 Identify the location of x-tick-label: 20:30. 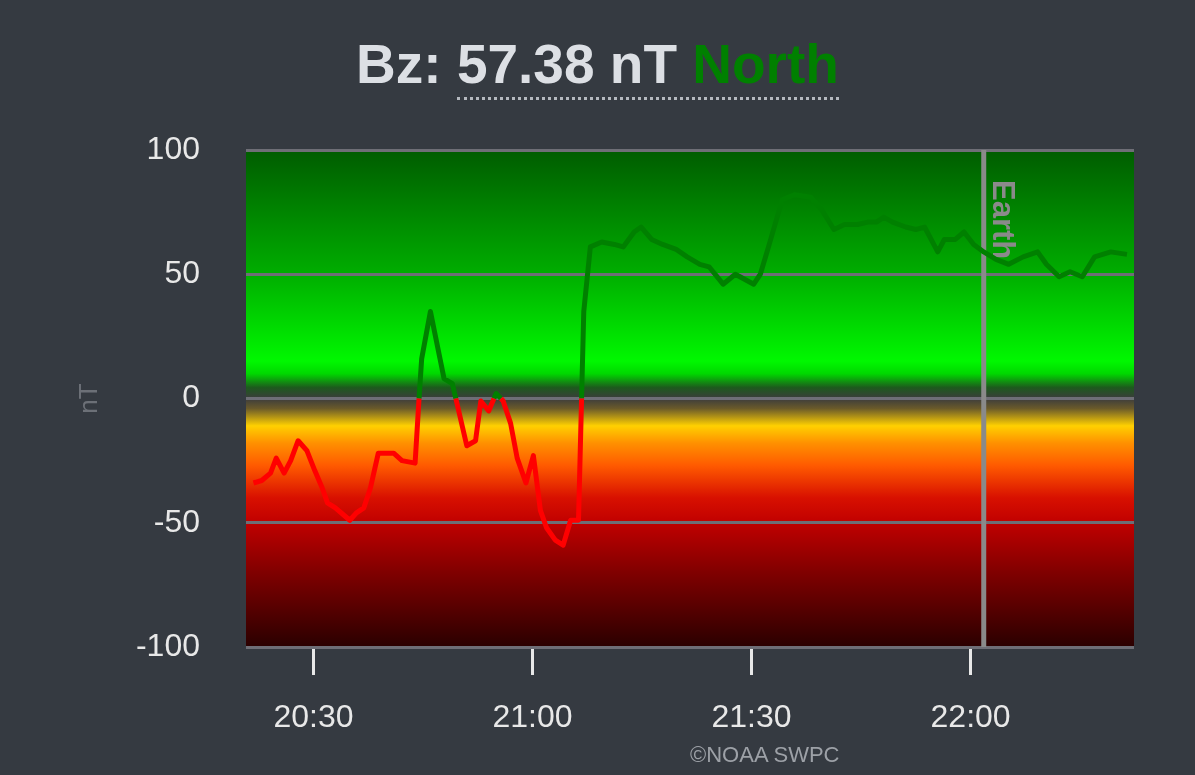
(313, 716).